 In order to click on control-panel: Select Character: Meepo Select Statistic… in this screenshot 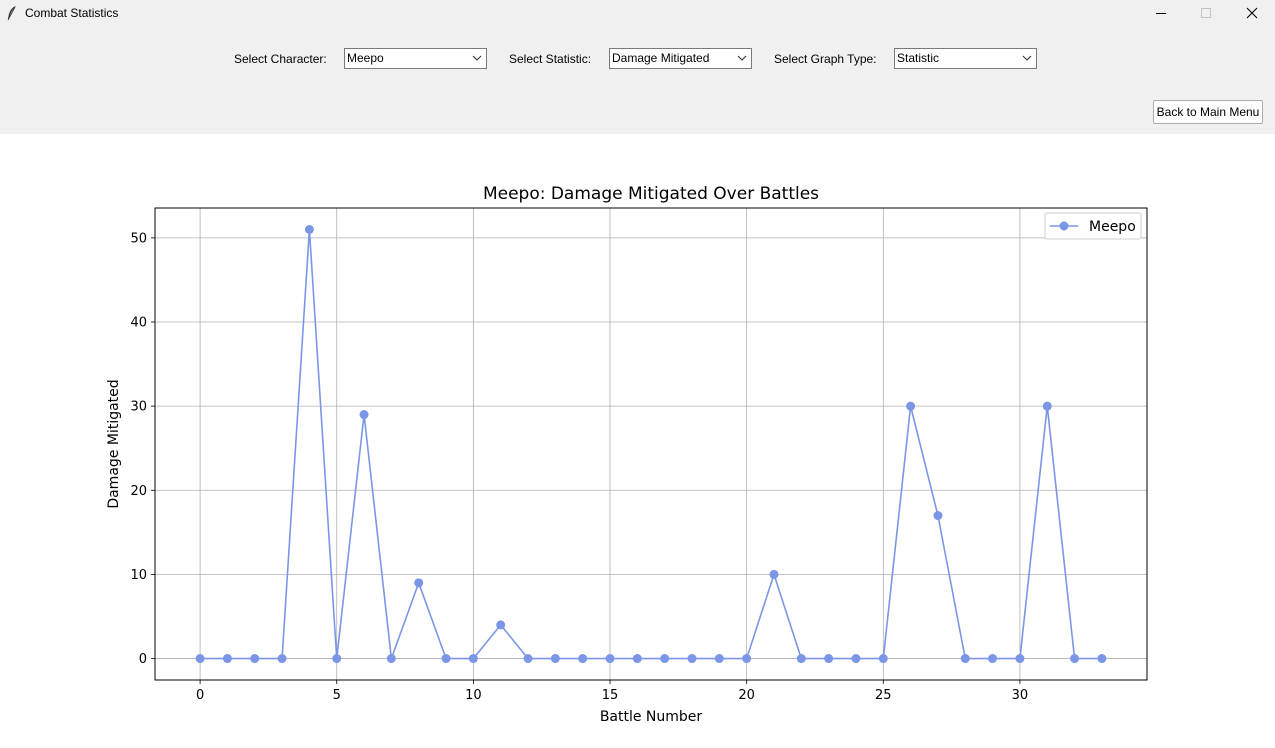, I will do `click(637, 80)`.